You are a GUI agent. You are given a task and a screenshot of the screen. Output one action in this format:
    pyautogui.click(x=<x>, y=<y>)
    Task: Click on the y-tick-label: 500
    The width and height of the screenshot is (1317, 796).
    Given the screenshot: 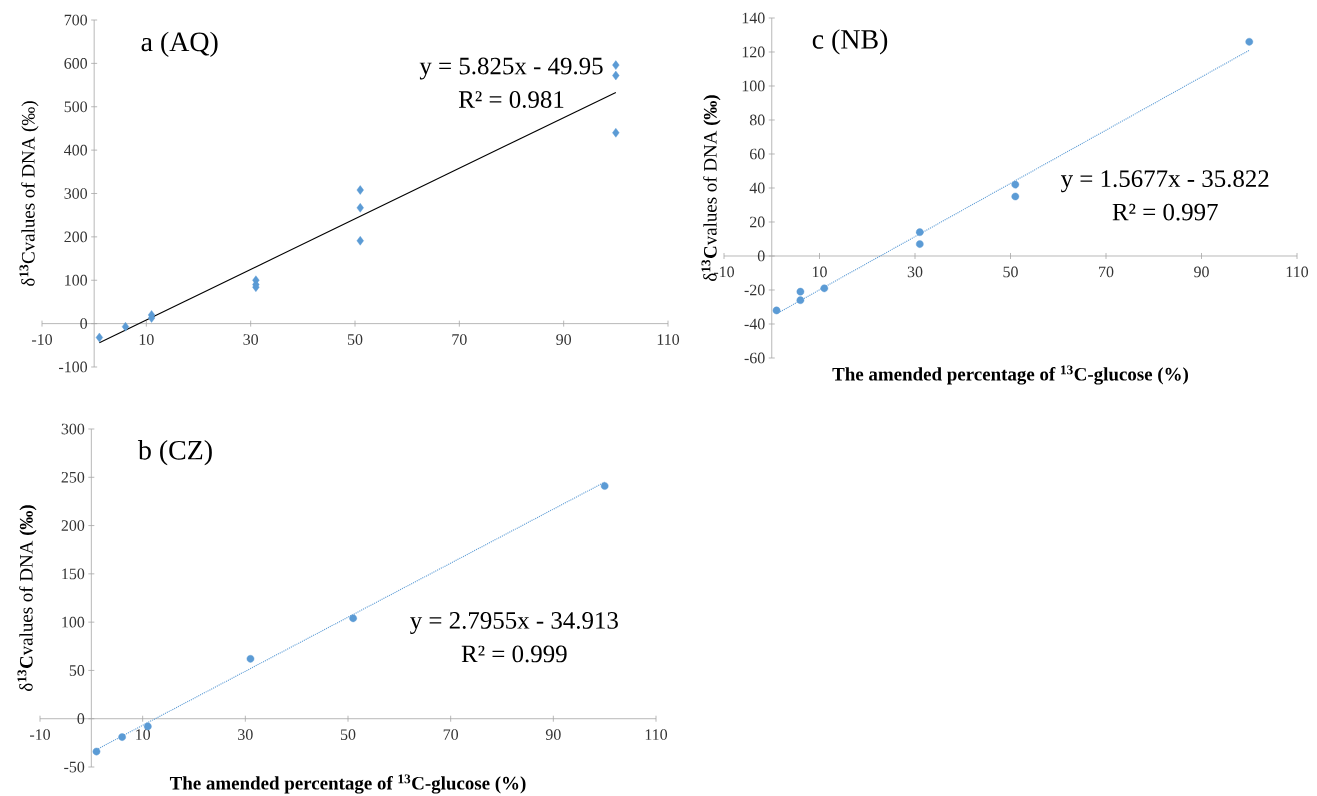 What is the action you would take?
    pyautogui.click(x=76, y=107)
    